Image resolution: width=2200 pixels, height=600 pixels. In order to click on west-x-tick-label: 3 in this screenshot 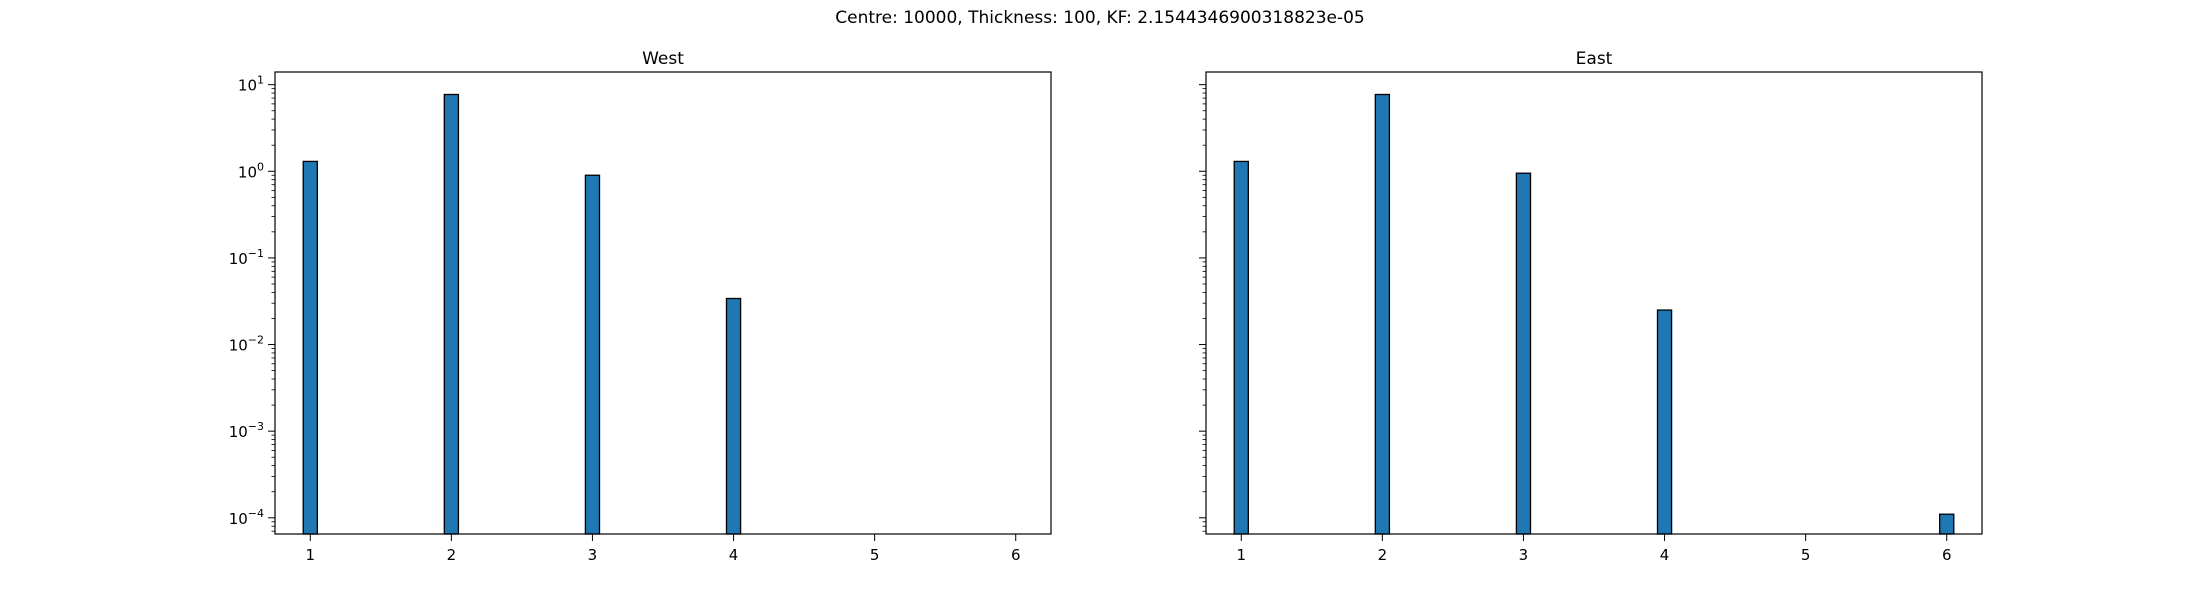, I will do `click(593, 555)`.